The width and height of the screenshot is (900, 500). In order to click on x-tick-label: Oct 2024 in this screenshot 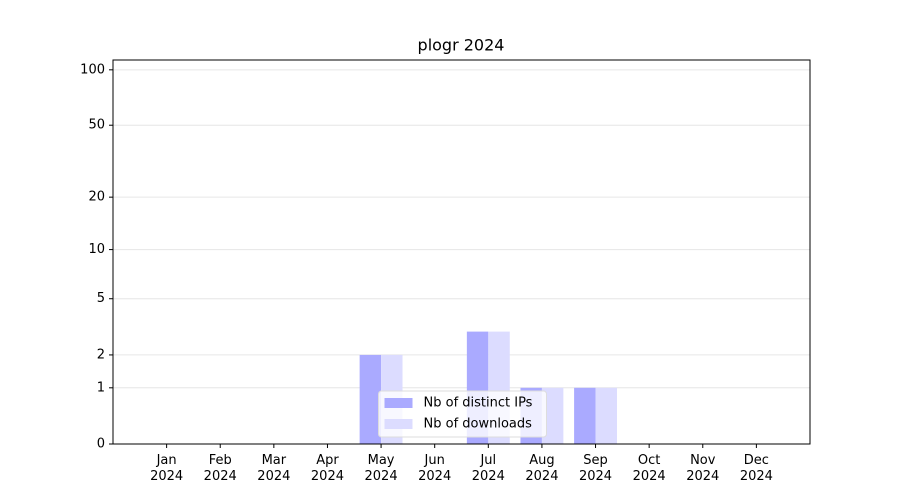, I will do `click(649, 468)`.